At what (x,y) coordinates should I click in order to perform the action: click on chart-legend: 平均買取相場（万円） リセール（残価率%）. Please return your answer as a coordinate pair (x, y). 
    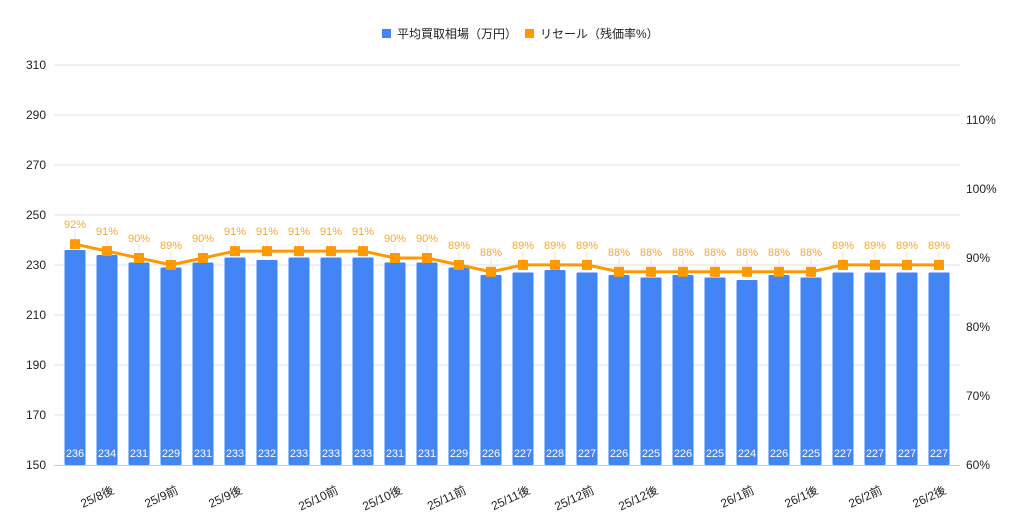
    Looking at the image, I should click on (520, 33).